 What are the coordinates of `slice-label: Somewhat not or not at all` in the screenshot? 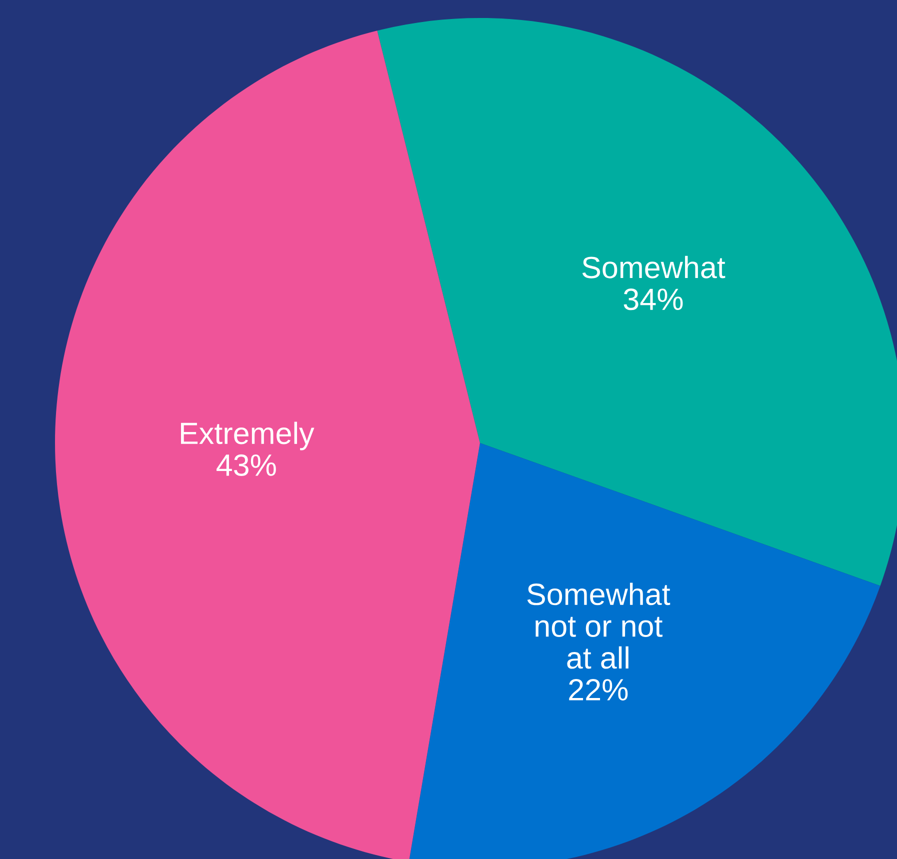 It's located at (598, 625).